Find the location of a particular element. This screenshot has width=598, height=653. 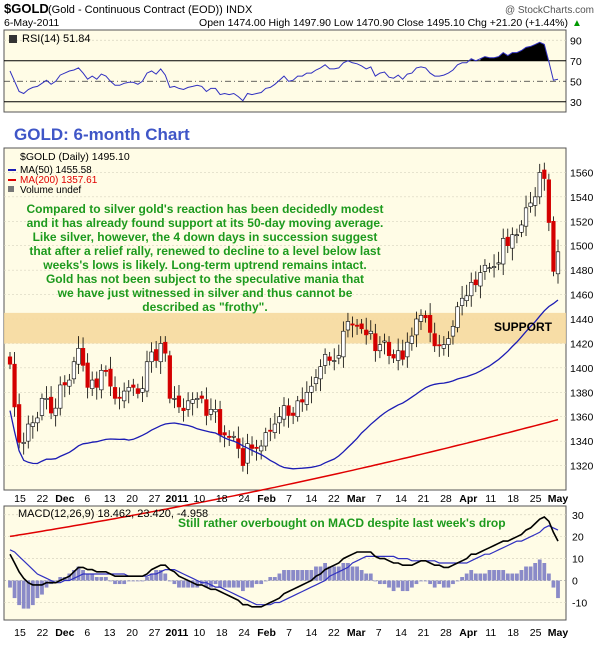

rsi-tick-label: 70 is located at coordinates (576, 62).